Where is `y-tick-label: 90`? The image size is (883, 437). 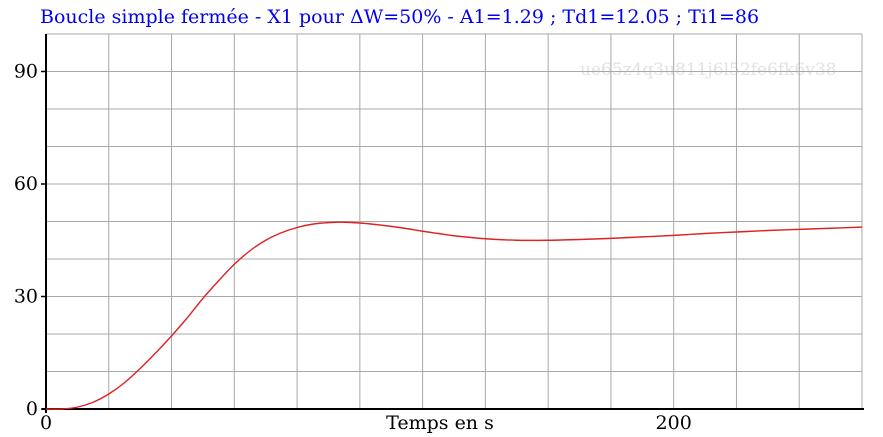 y-tick-label: 90 is located at coordinates (26, 72).